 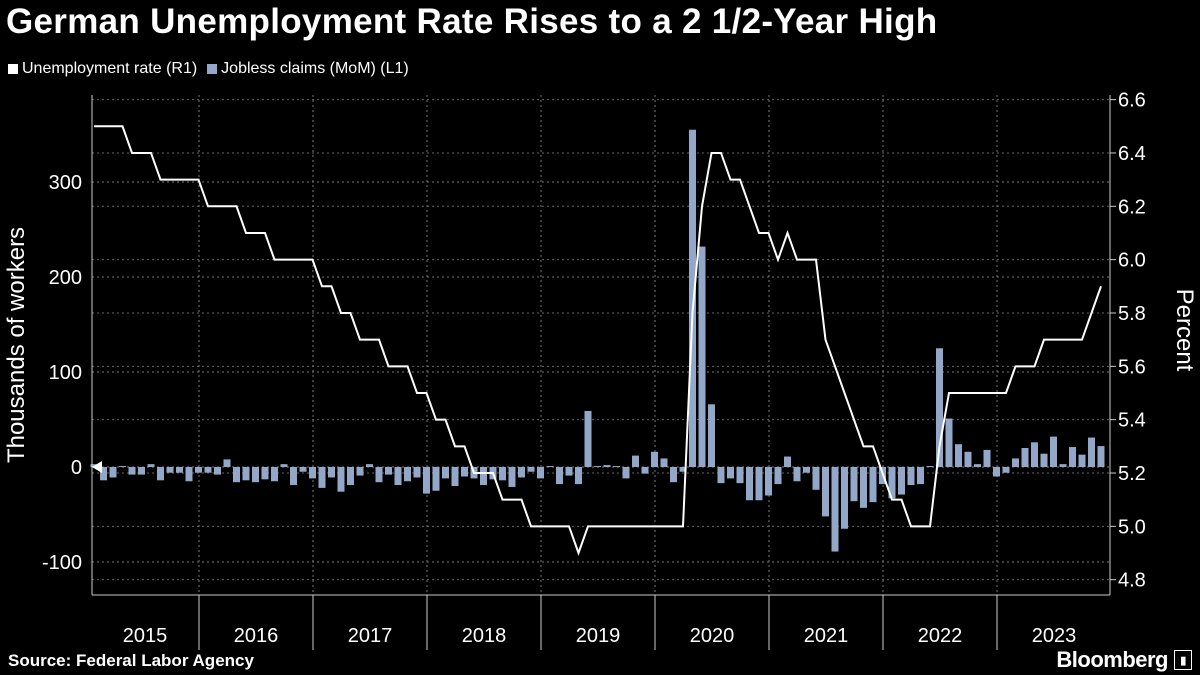 I want to click on right-tick-label: 5.2, so click(x=1132, y=474).